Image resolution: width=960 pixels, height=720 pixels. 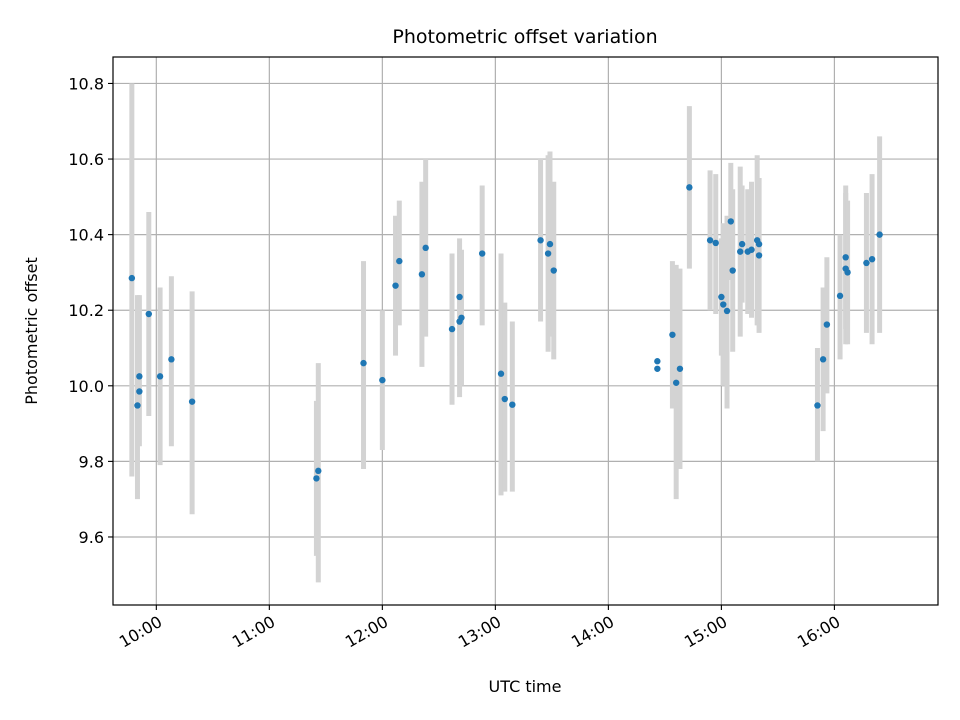 I want to click on y-tick-label: 10.8, so click(x=86, y=83).